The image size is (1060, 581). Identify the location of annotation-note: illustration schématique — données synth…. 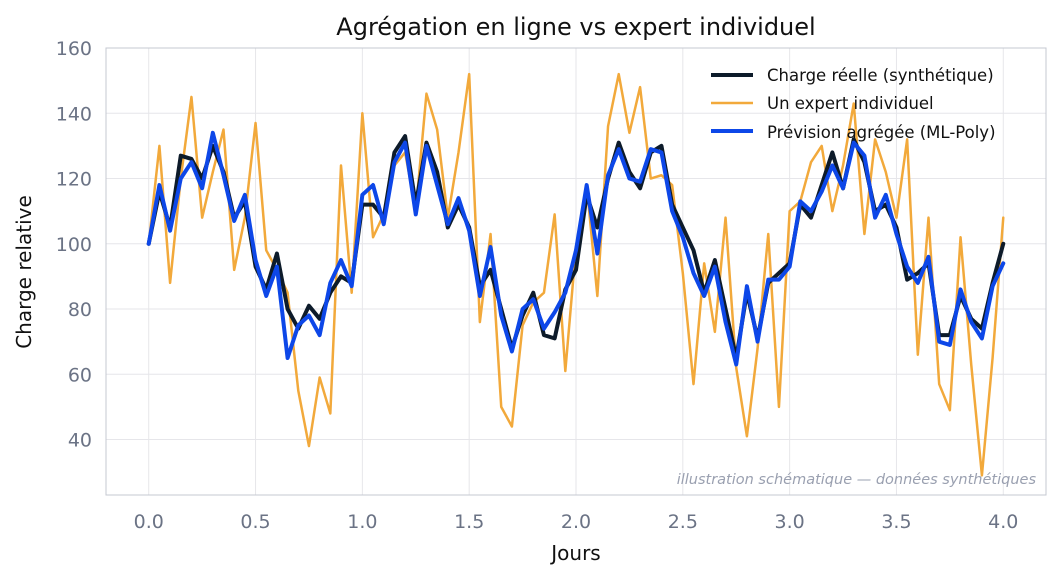
(857, 480).